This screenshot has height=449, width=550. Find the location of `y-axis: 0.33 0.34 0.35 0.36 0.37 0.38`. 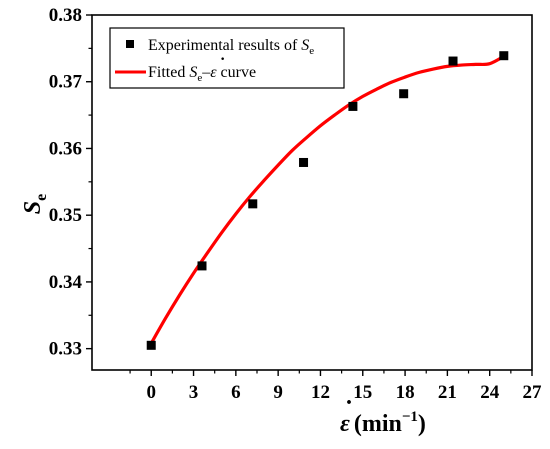

y-axis: 0.33 0.34 0.35 0.36 0.37 0.38 is located at coordinates (70, 182).